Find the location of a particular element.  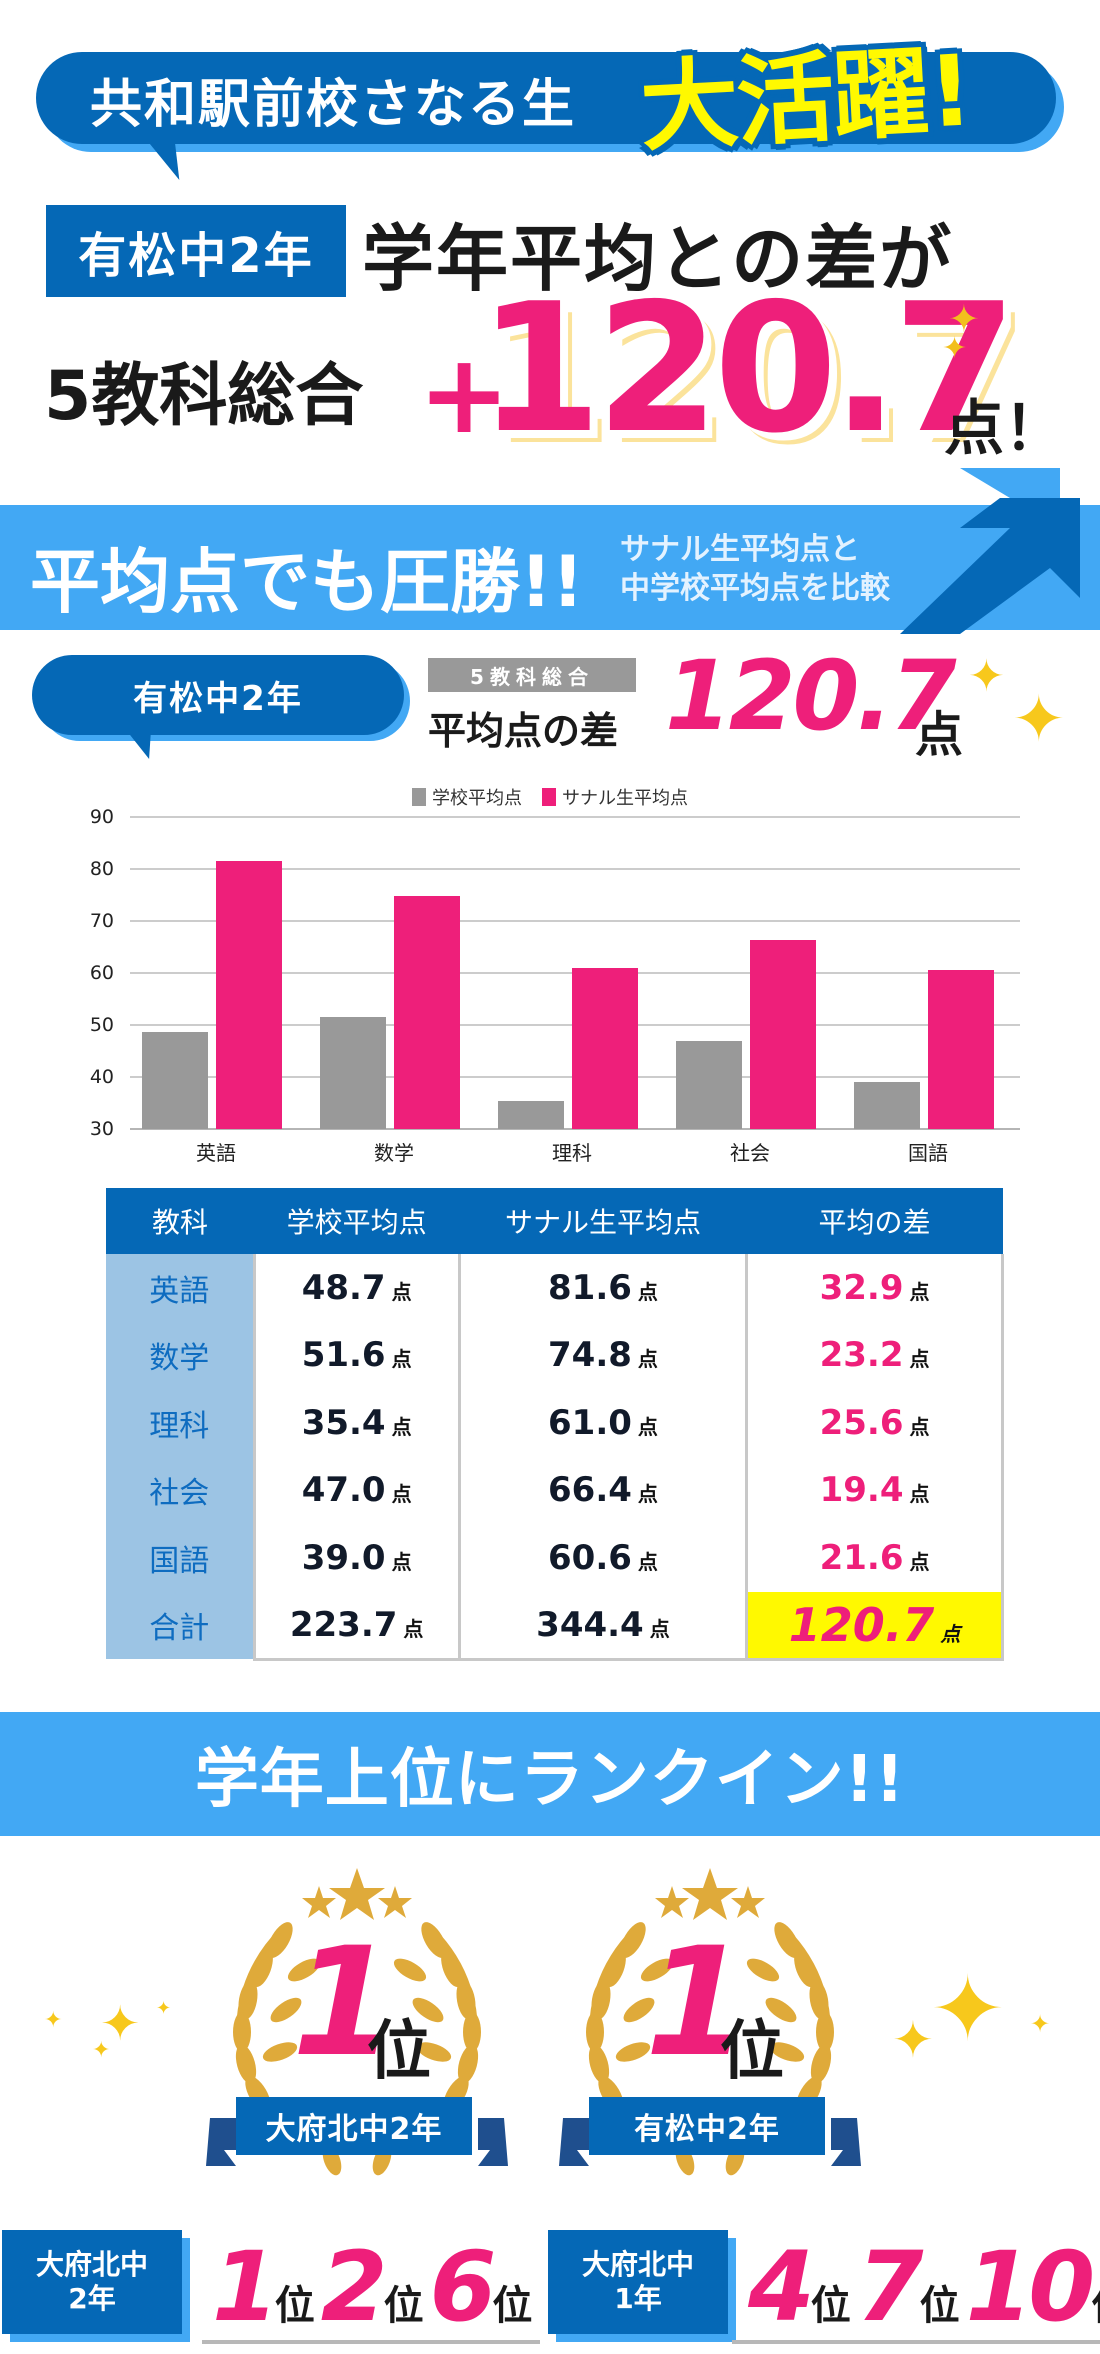

table-row: 社会 47.0 点 66.4 点 19.4 点 is located at coordinates (555, 1490).